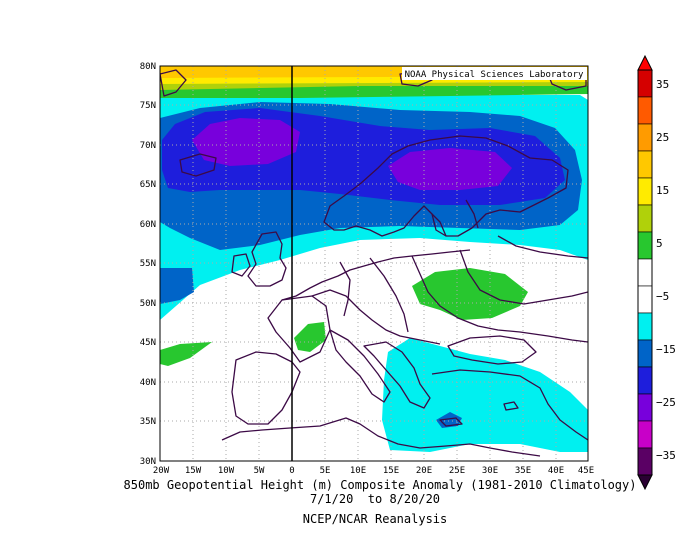 The height and width of the screenshot is (542, 700). What do you see at coordinates (662, 190) in the screenshot?
I see `colorbar-label: 15` at bounding box center [662, 190].